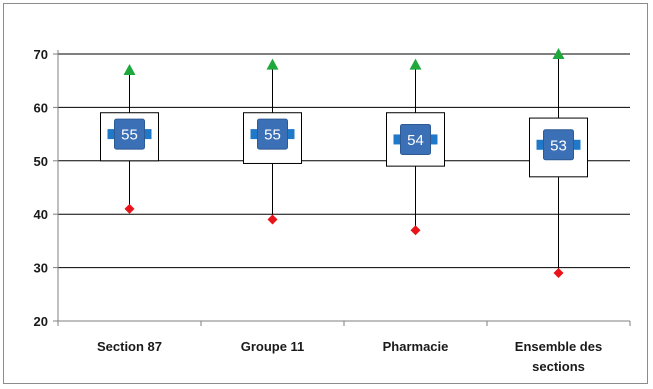 The width and height of the screenshot is (653, 389). Describe the element at coordinates (41, 54) in the screenshot. I see `y-tick-label-70: 70` at that location.